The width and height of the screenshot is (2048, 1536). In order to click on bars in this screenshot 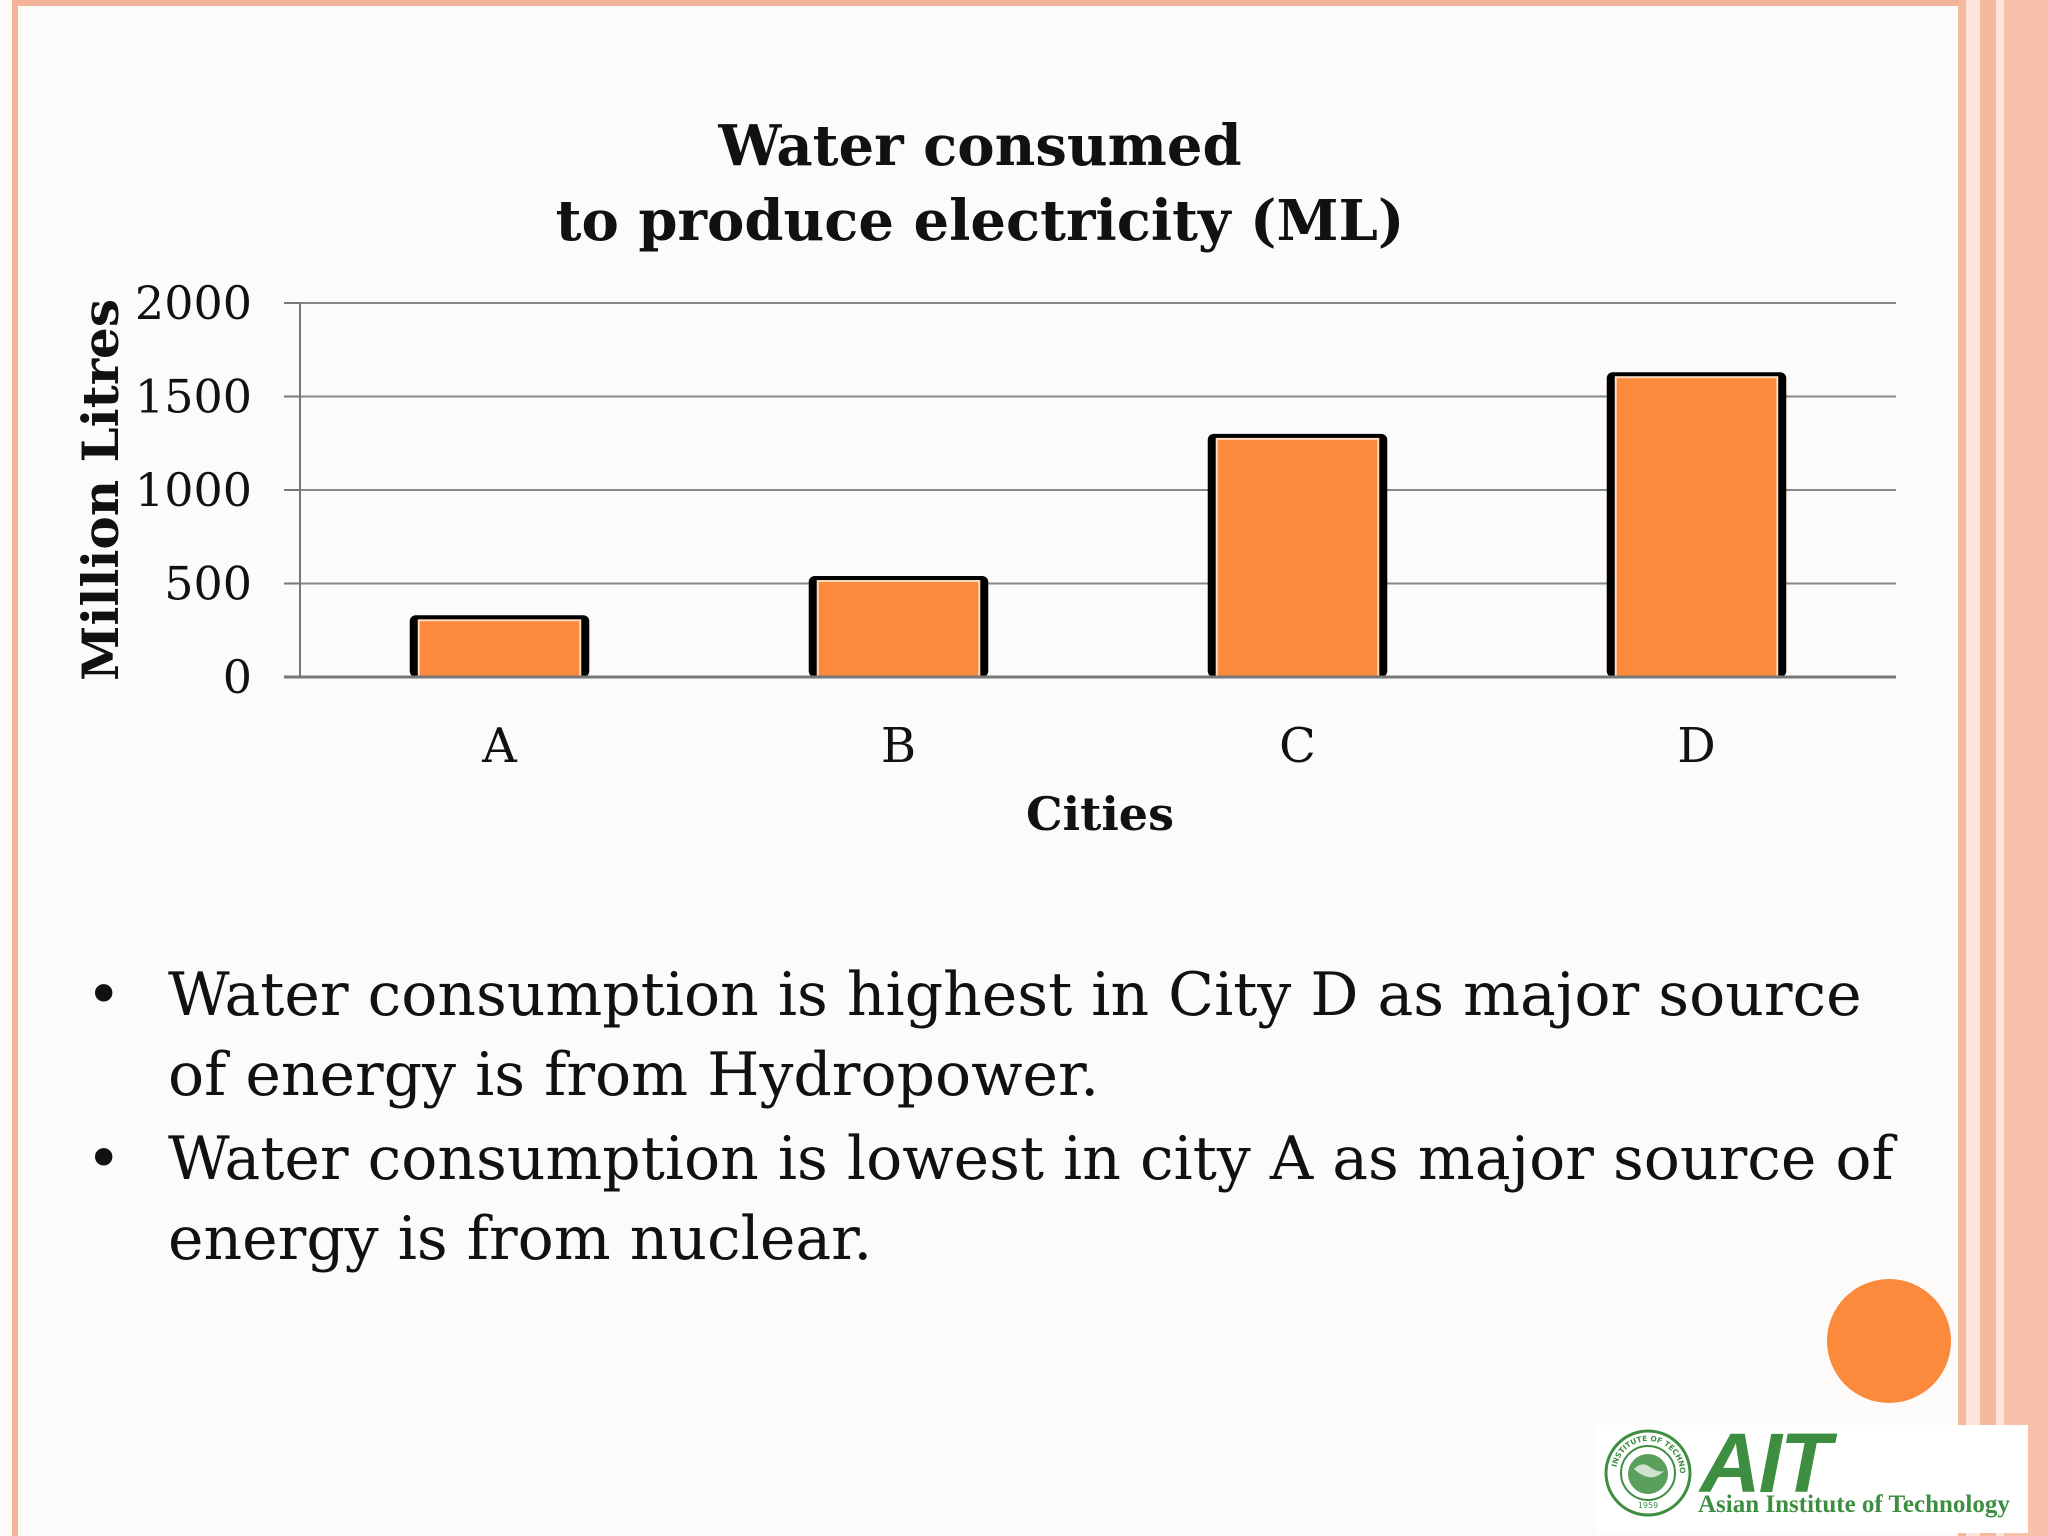, I will do `click(1098, 525)`.